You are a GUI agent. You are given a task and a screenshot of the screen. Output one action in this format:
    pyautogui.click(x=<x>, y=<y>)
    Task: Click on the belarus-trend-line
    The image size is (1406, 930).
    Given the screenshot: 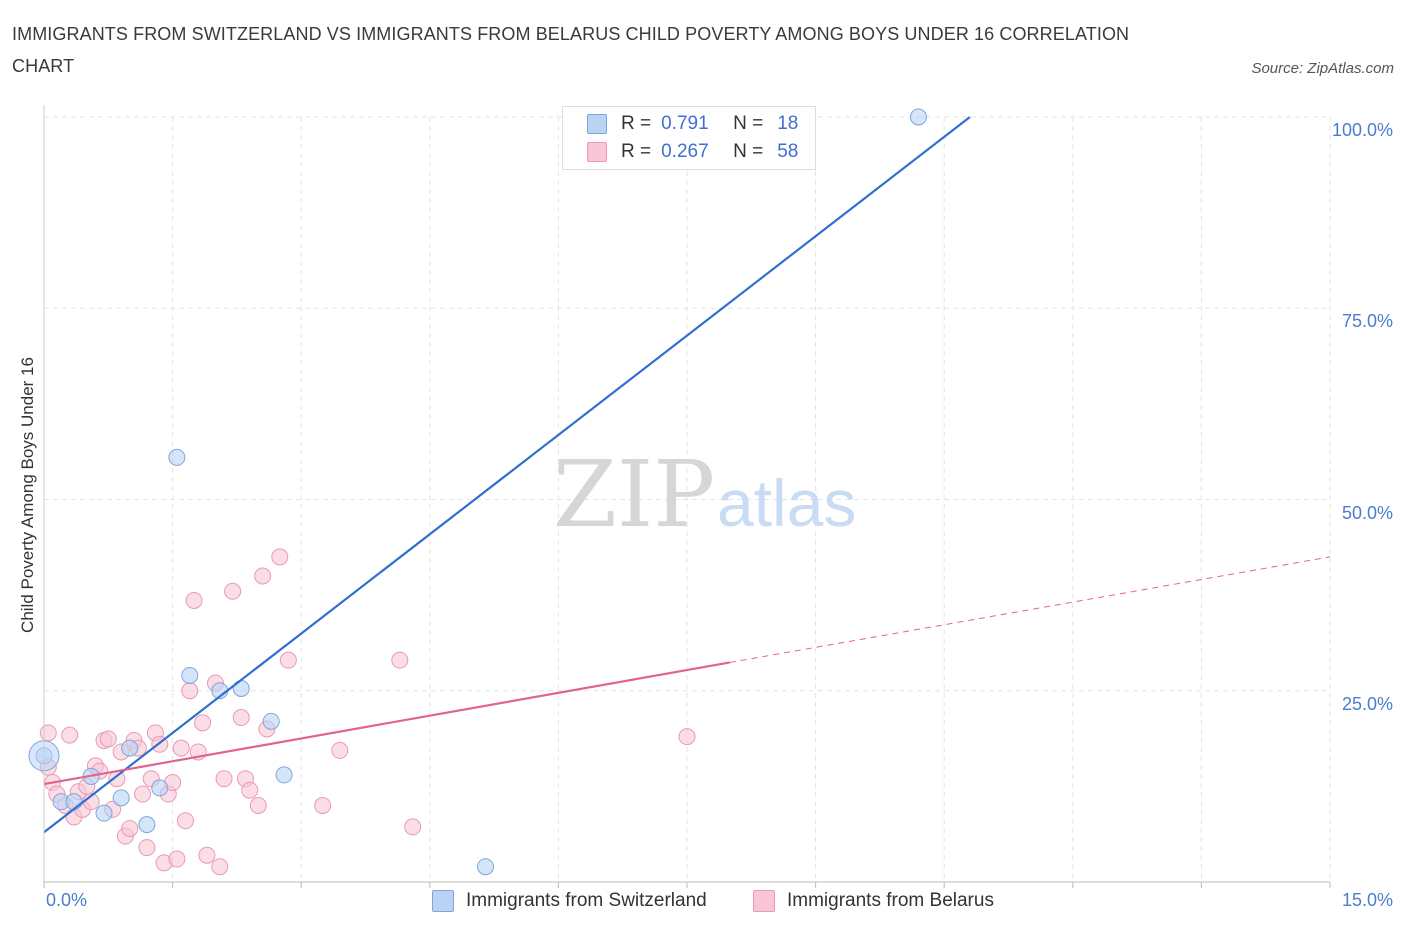 What is the action you would take?
    pyautogui.click(x=387, y=723)
    